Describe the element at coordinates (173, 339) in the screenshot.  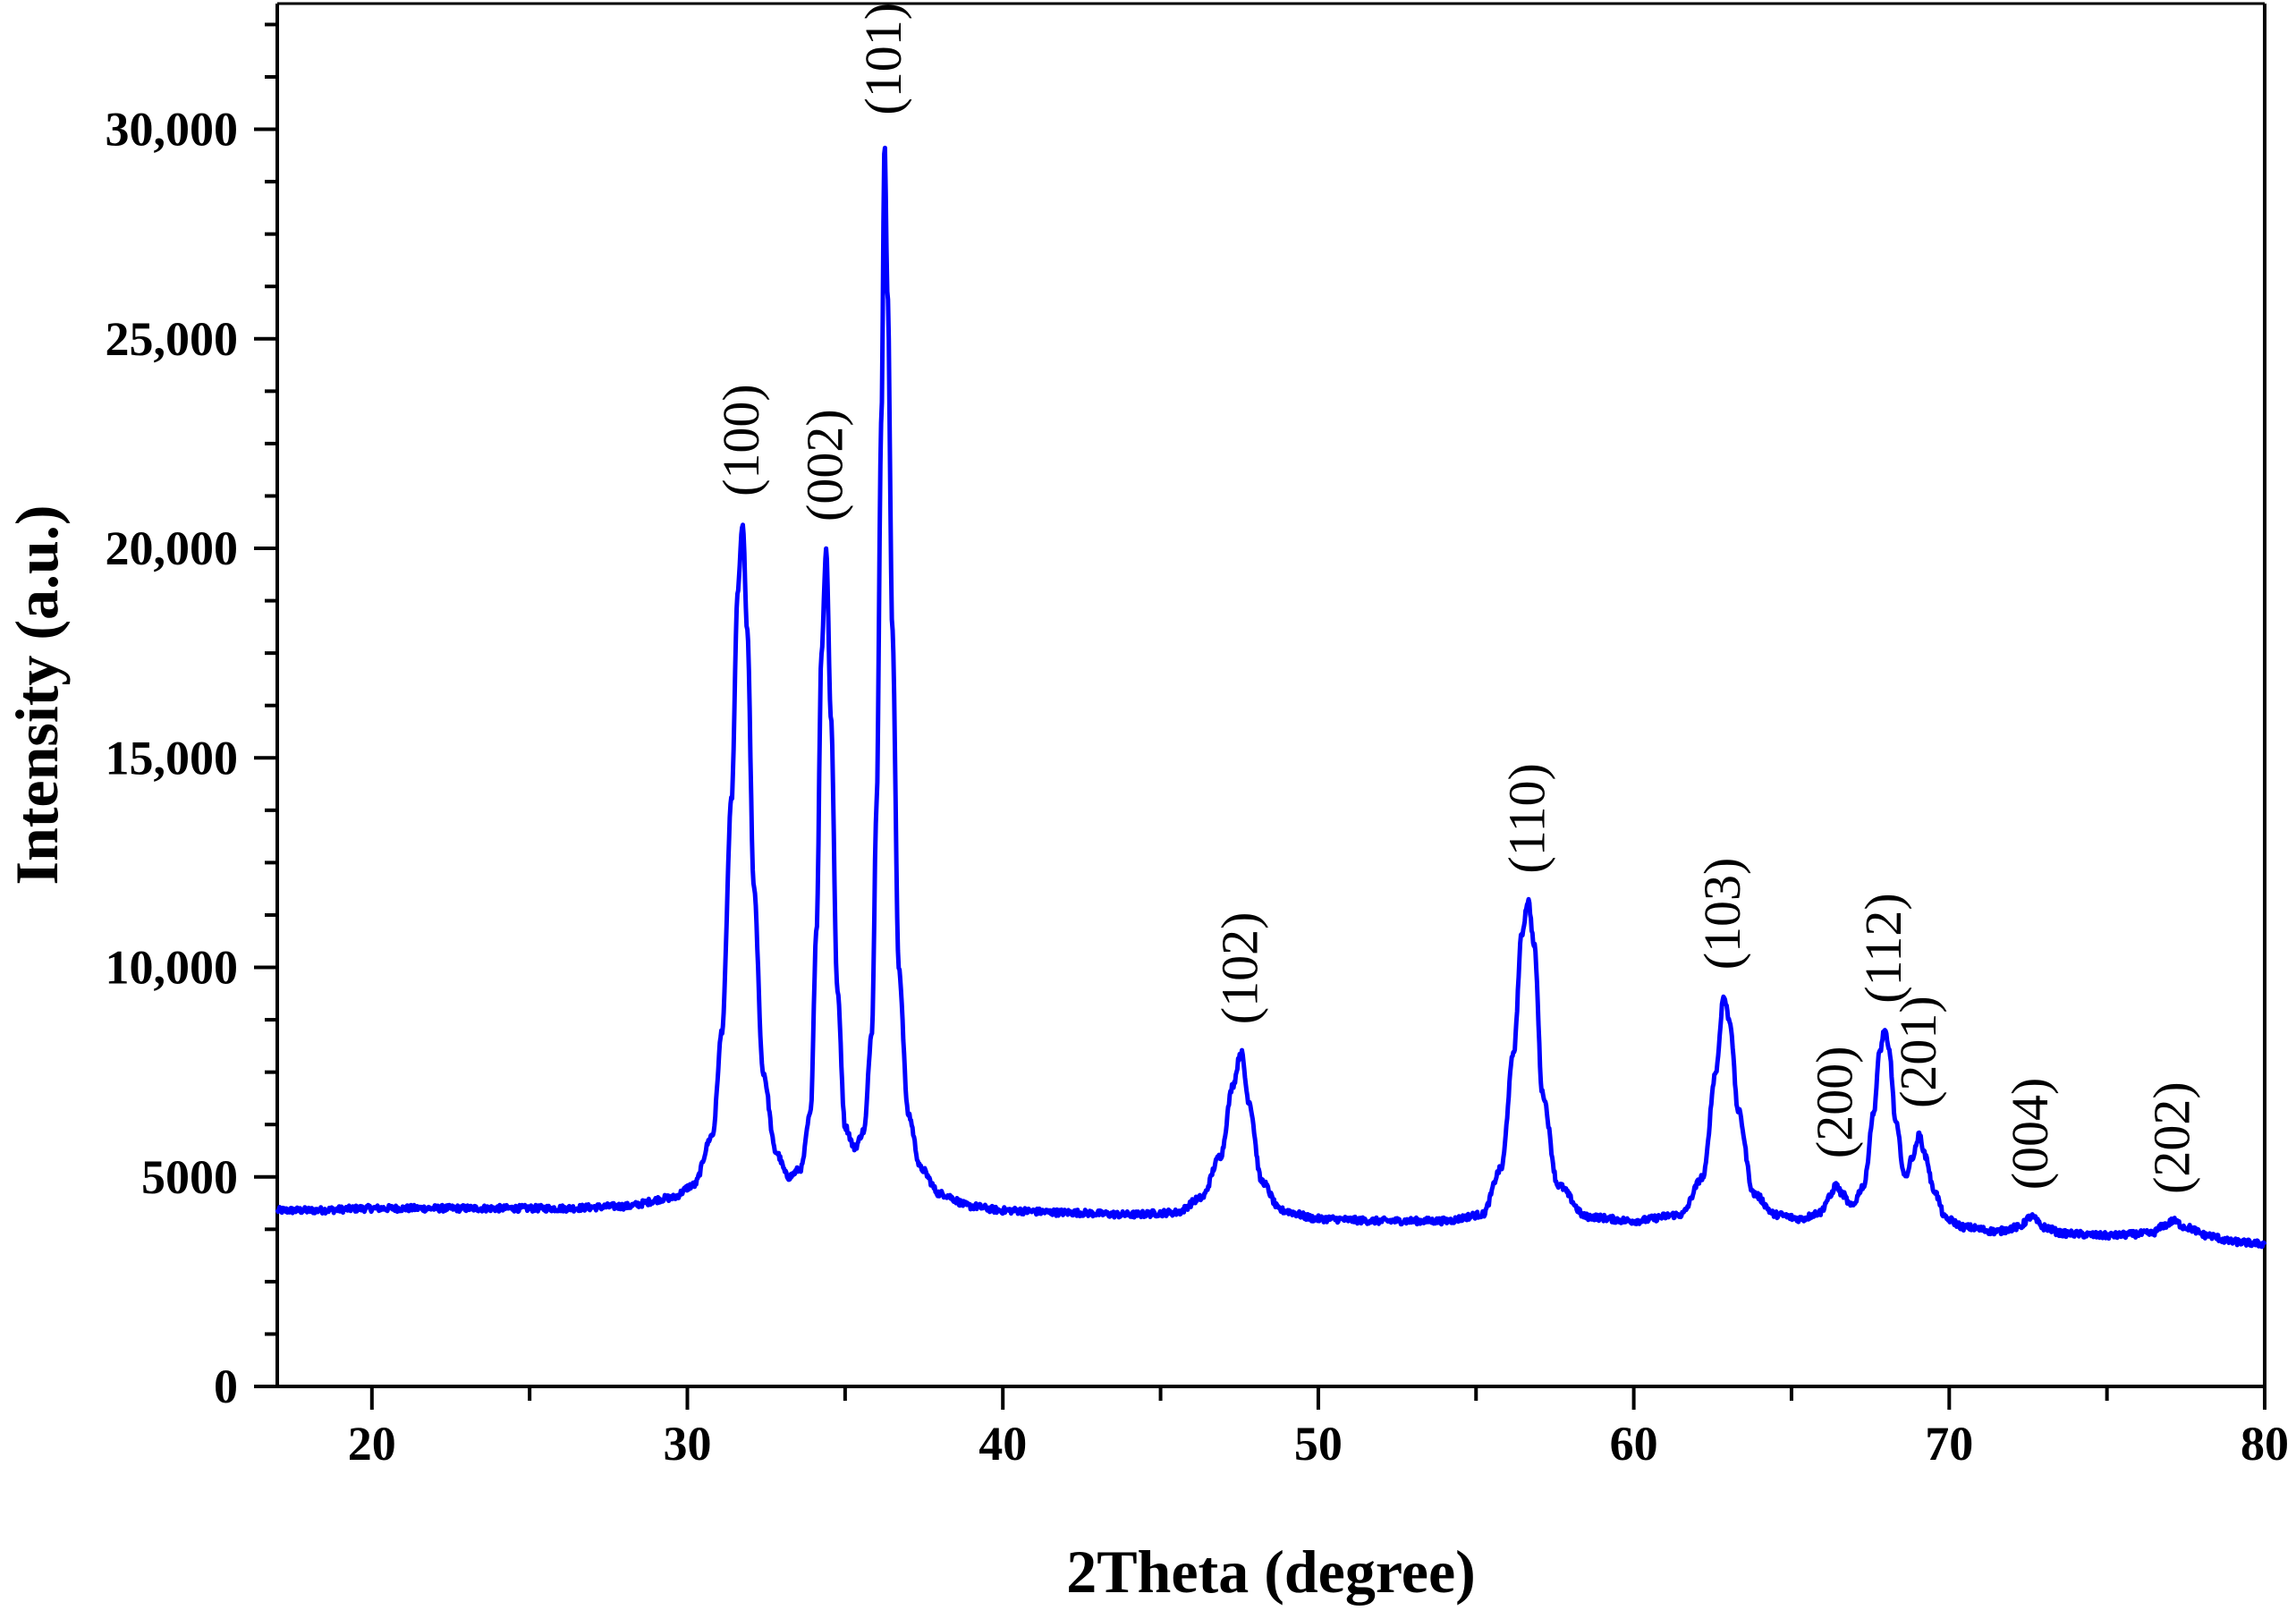
I see `y-tick-label: 25,000` at that location.